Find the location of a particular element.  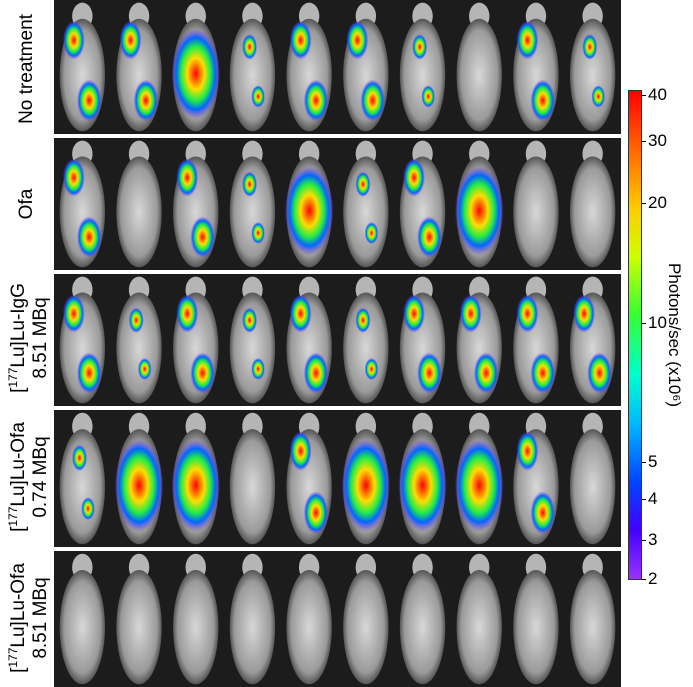

colorbar-tick: 10 is located at coordinates (657, 322).